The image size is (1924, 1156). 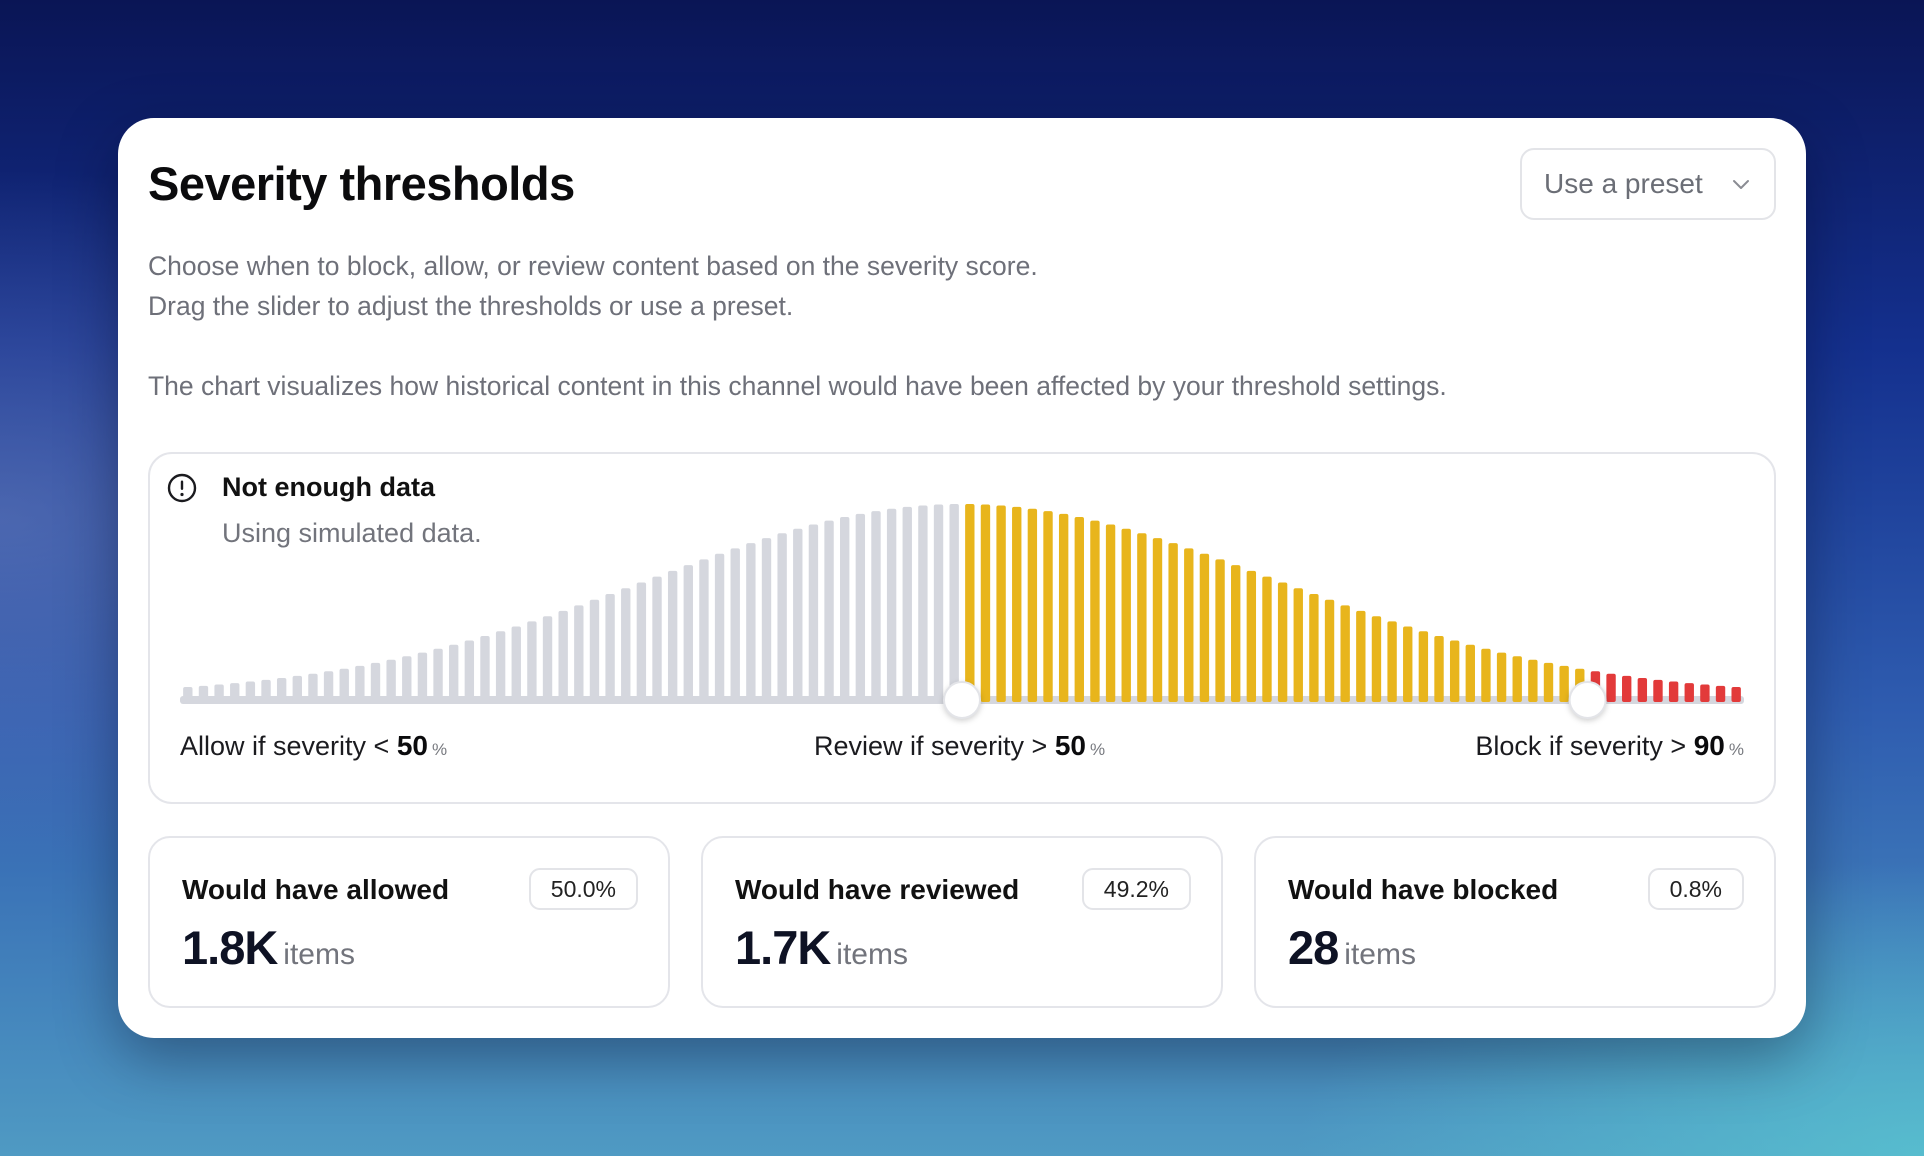 I want to click on stat-value: 1.8K items, so click(x=268, y=947).